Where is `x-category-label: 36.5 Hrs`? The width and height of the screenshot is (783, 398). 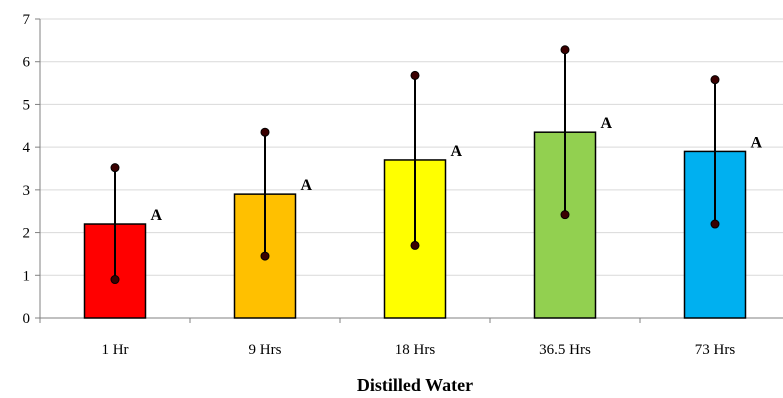 x-category-label: 36.5 Hrs is located at coordinates (565, 350).